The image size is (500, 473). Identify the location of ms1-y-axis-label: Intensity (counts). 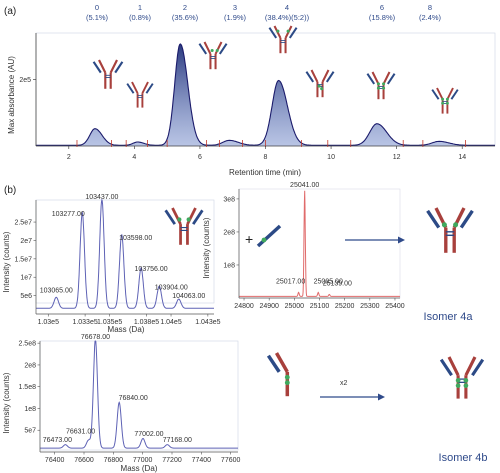
(6, 261).